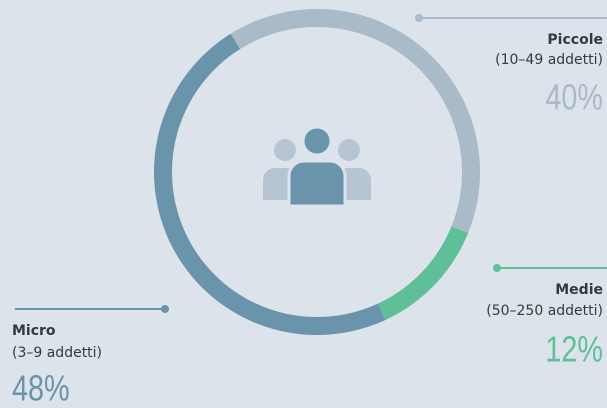  What do you see at coordinates (423, 273) in the screenshot?
I see `donut-segment` at bounding box center [423, 273].